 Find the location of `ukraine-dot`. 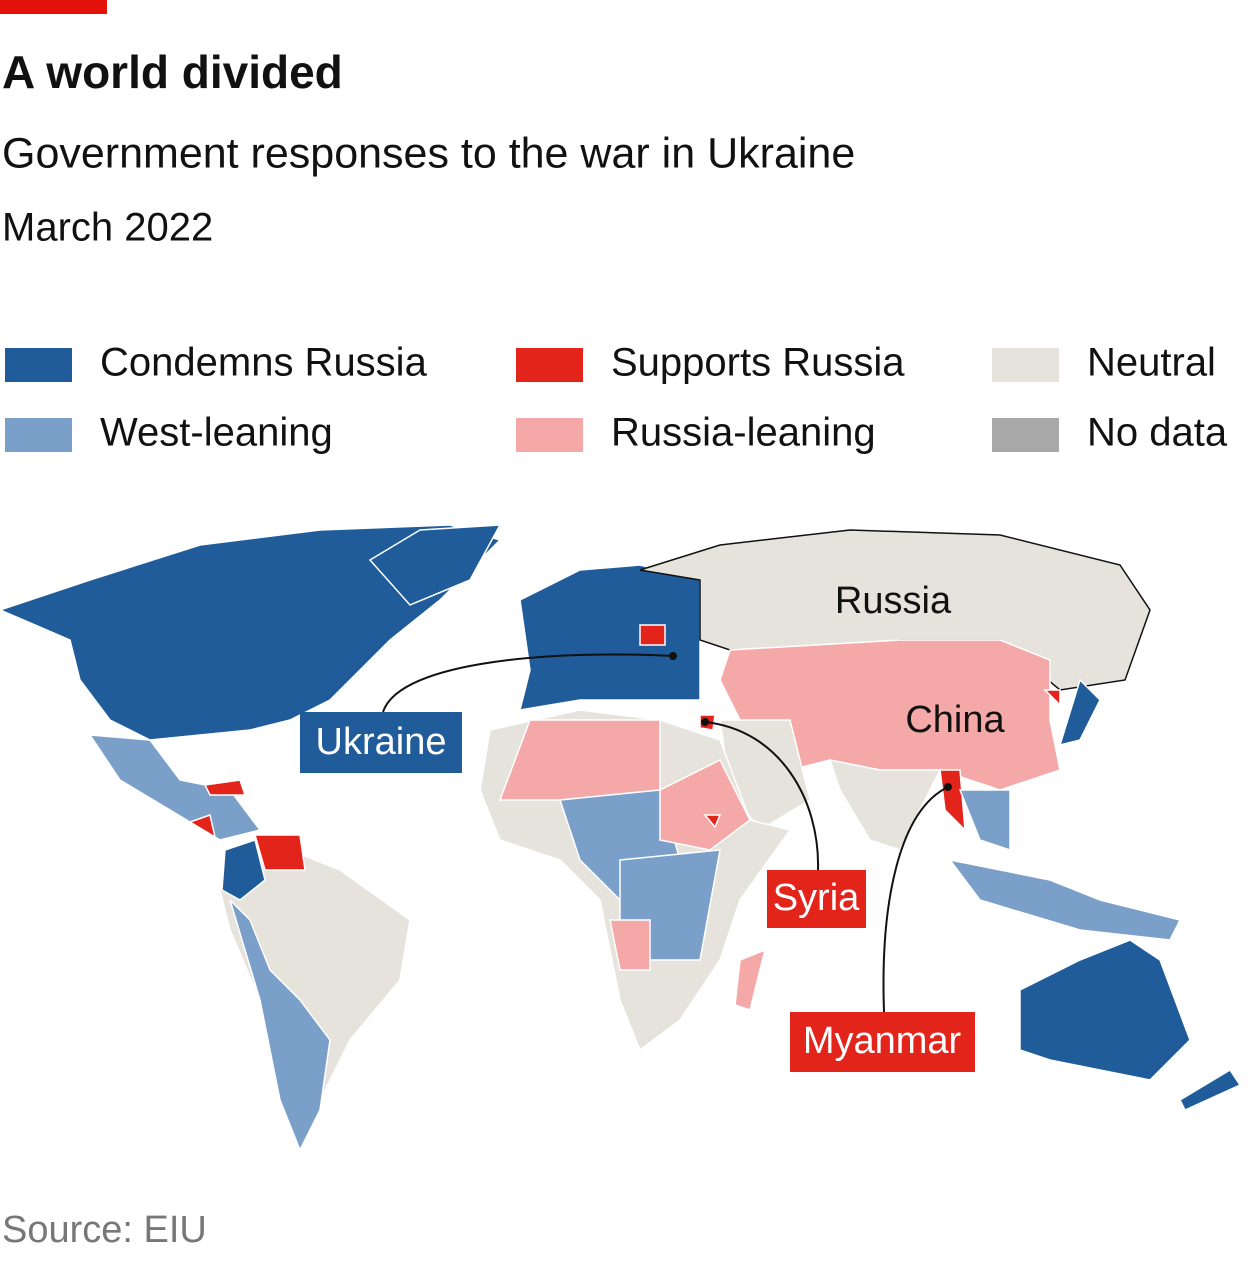

ukraine-dot is located at coordinates (673, 656).